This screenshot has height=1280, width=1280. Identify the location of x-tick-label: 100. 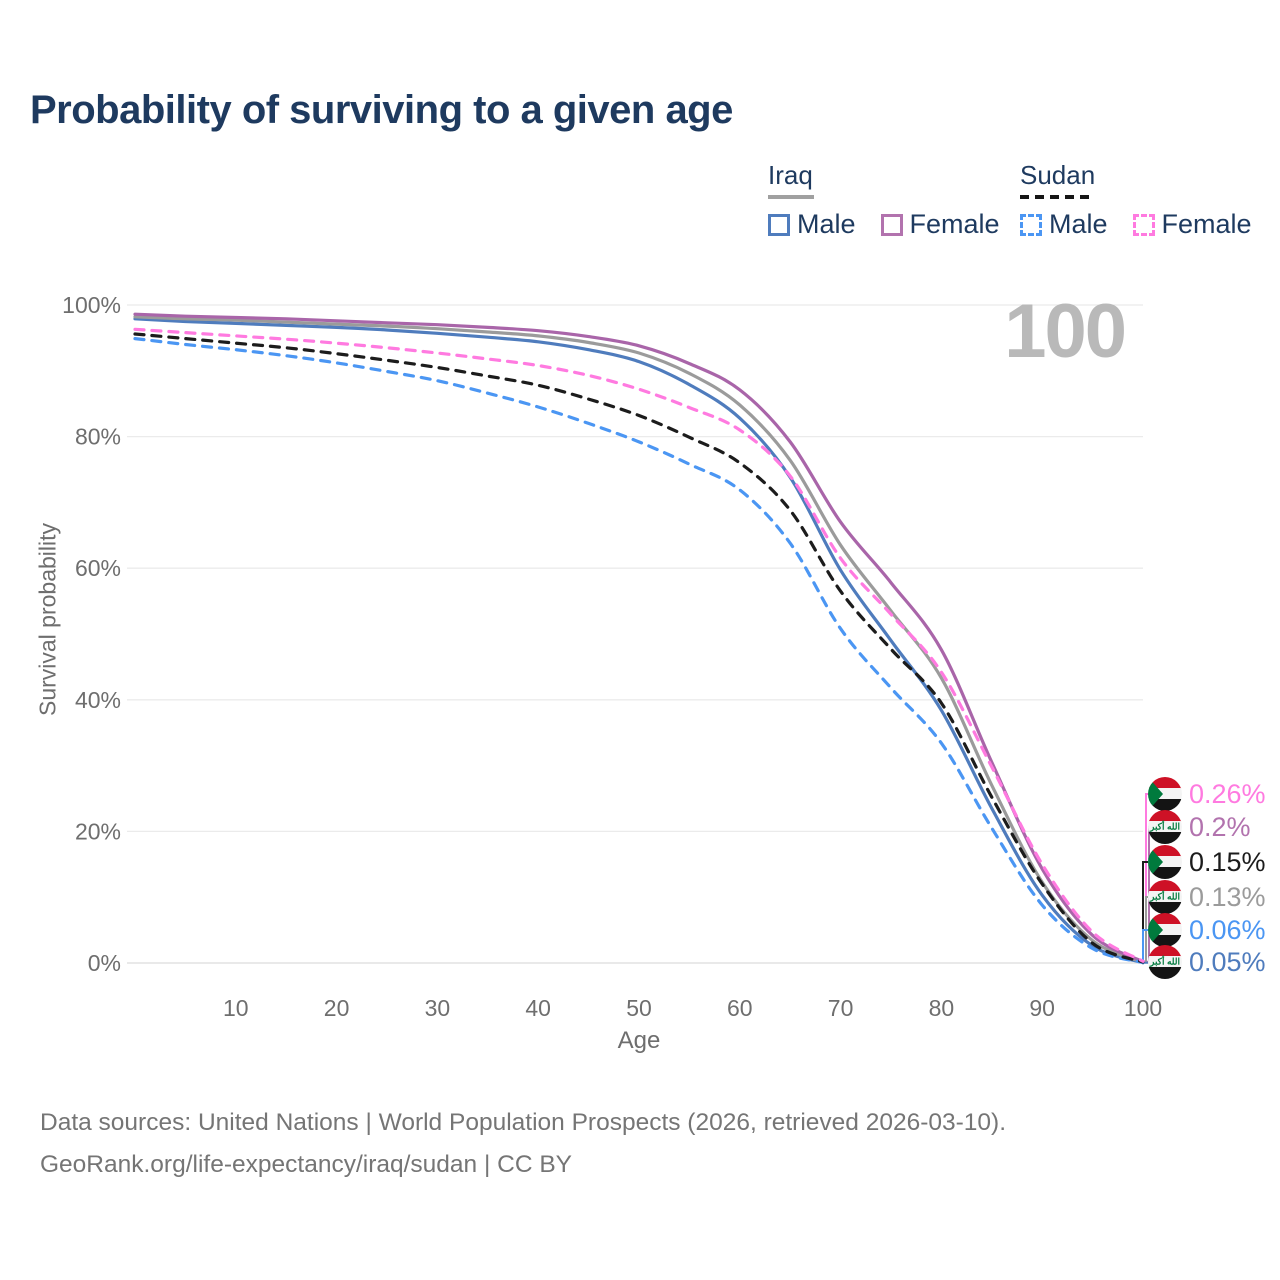
(1143, 1008).